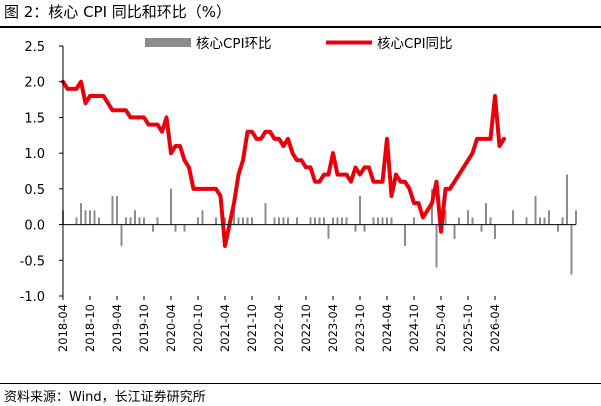  Describe the element at coordinates (415, 44) in the screenshot. I see `legend-label-line: 核心CPI同比` at that location.